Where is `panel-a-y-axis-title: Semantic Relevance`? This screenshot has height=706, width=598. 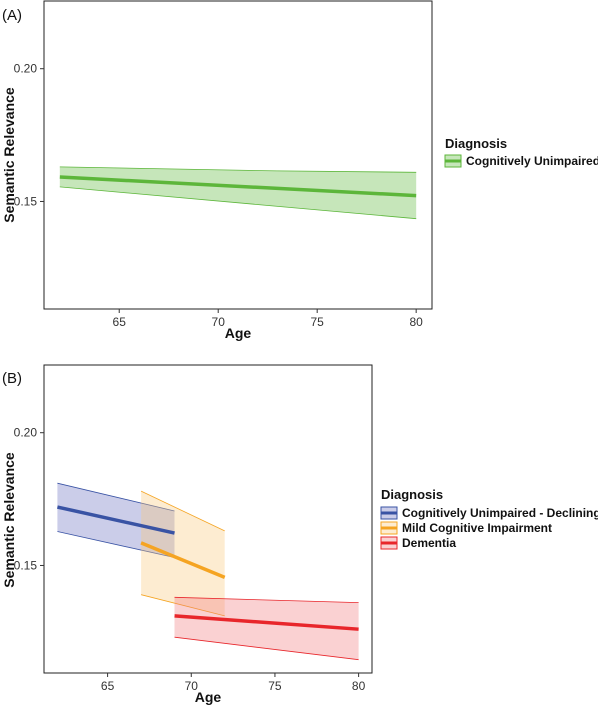 panel-a-y-axis-title: Semantic Relevance is located at coordinates (9, 155).